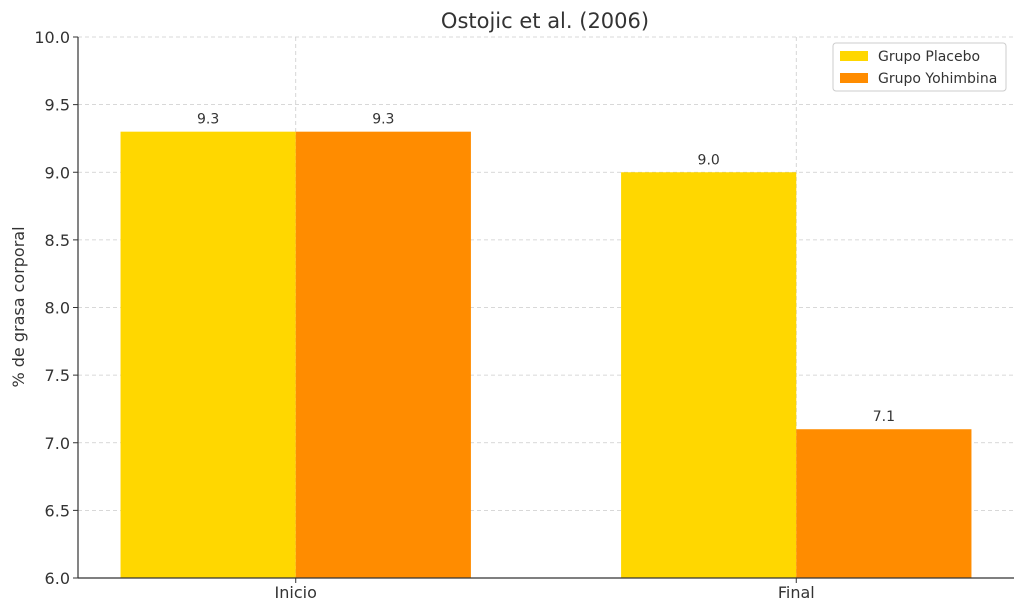 The height and width of the screenshot is (611, 1024). I want to click on y-tick-label: 9.0, so click(57, 172).